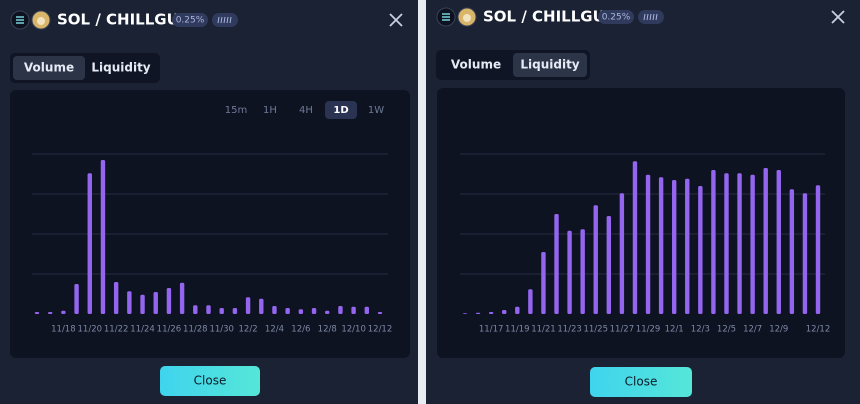 This screenshot has width=860, height=404. What do you see at coordinates (752, 330) in the screenshot?
I see `x-tick-label: 12/7` at bounding box center [752, 330].